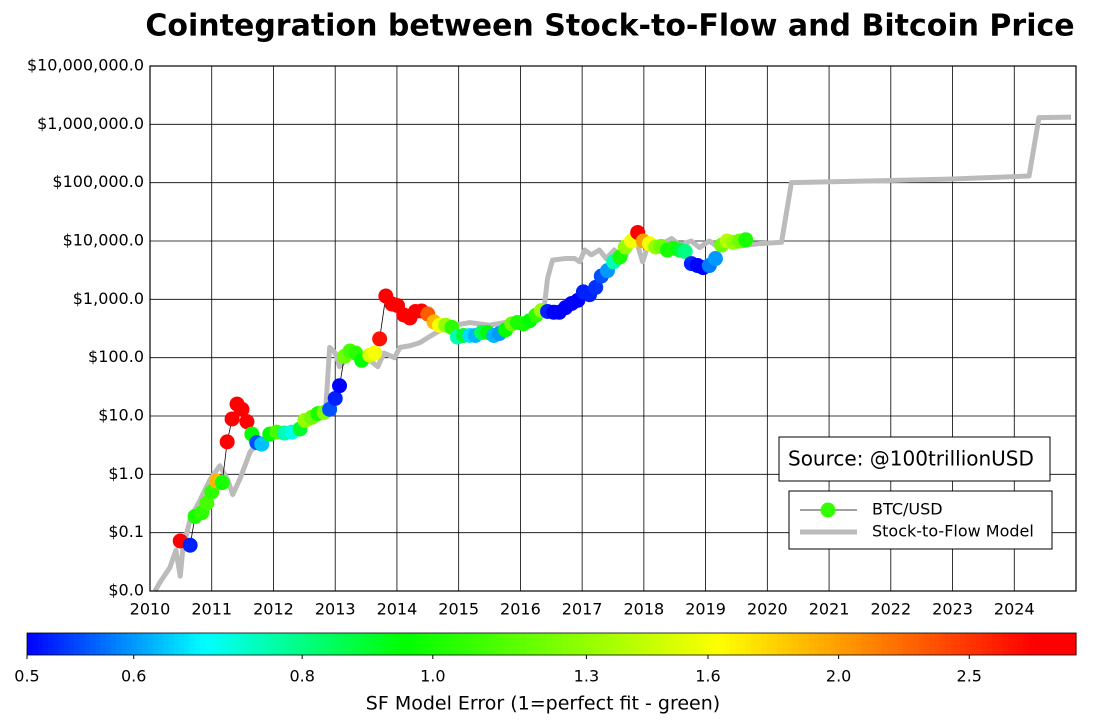 This screenshot has height=723, width=1102. What do you see at coordinates (953, 531) in the screenshot?
I see `legend-label: Stock-to-Flow Model` at bounding box center [953, 531].